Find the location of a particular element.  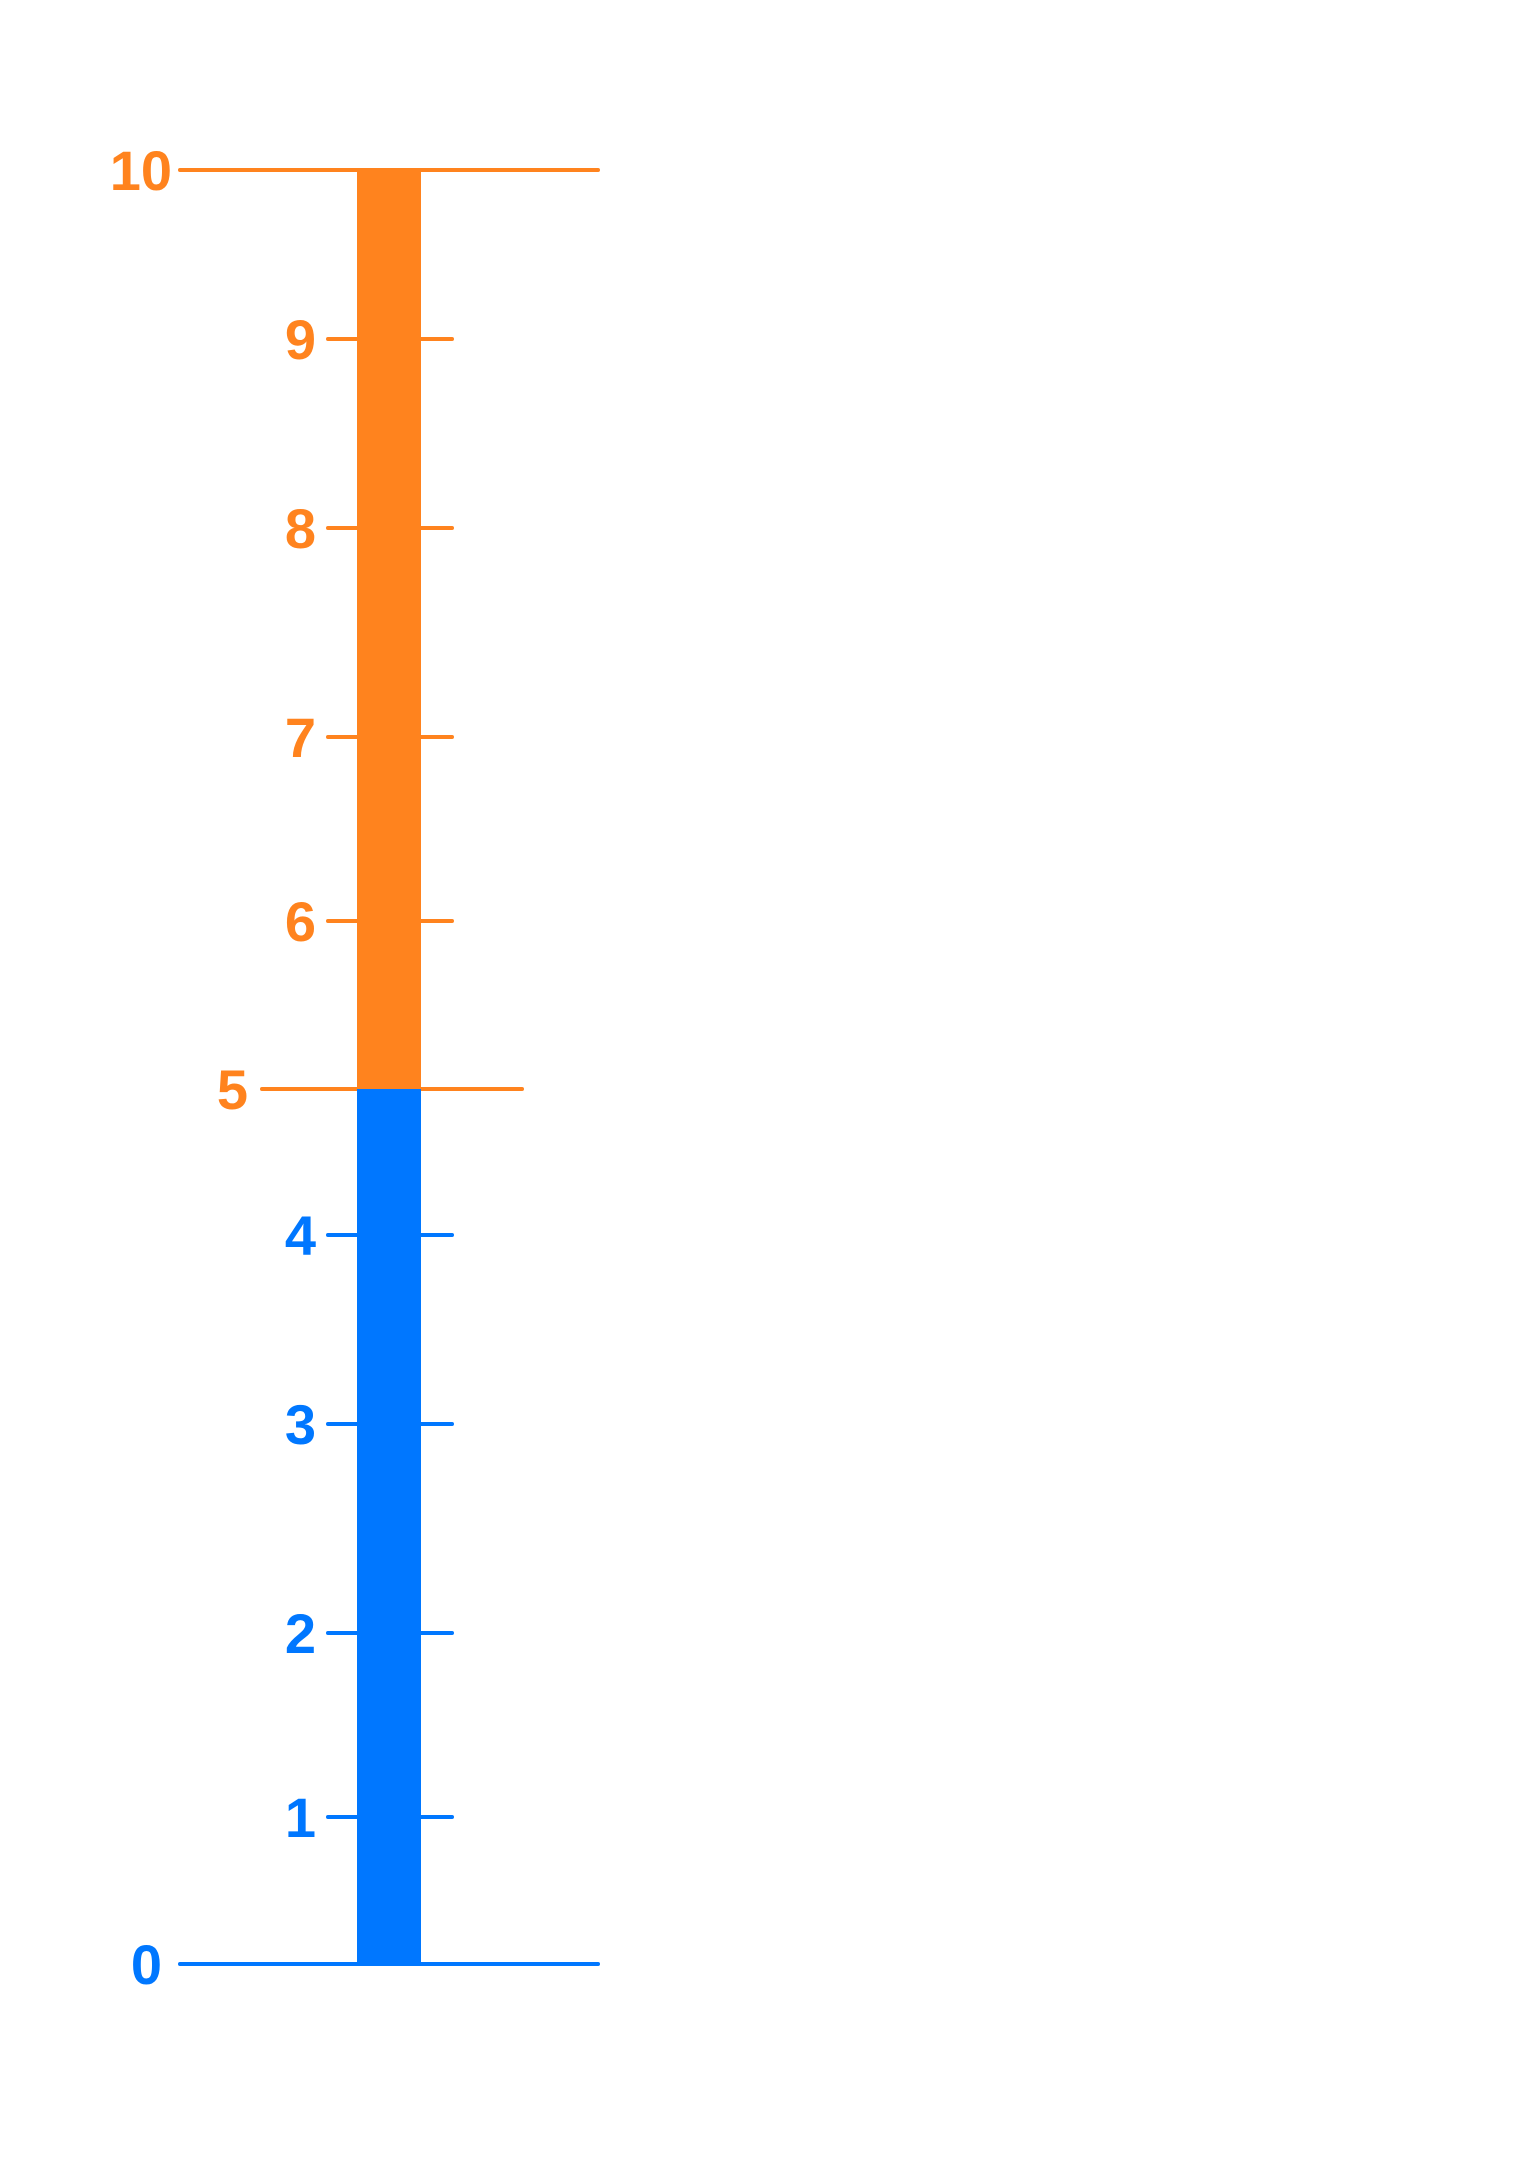

upper-bar-segment is located at coordinates (389, 629).